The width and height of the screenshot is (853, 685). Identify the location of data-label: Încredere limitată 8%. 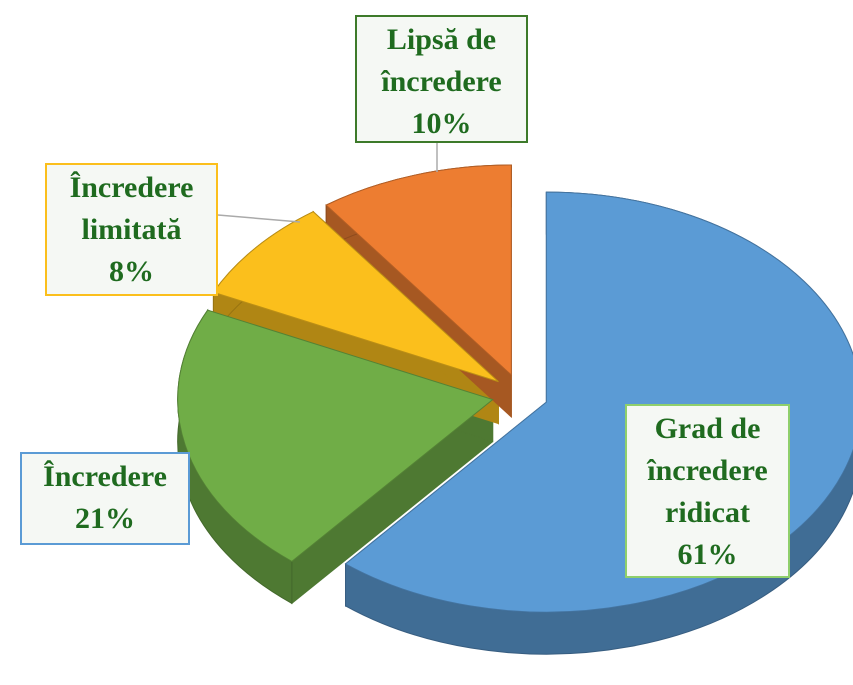
(131, 229).